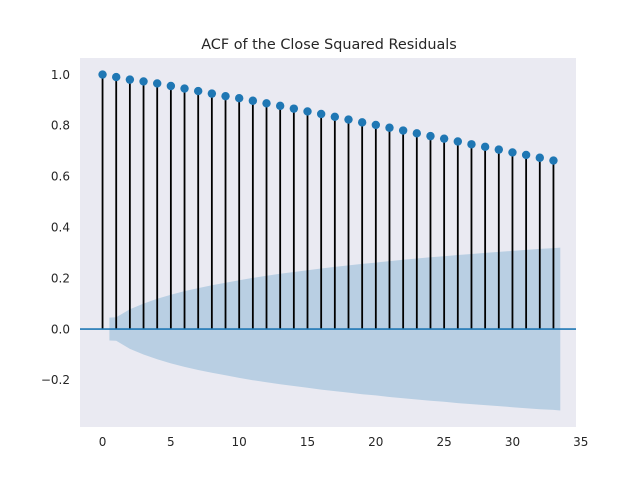 The height and width of the screenshot is (480, 640). What do you see at coordinates (60, 75) in the screenshot?
I see `y-tick-label: 1.0` at bounding box center [60, 75].